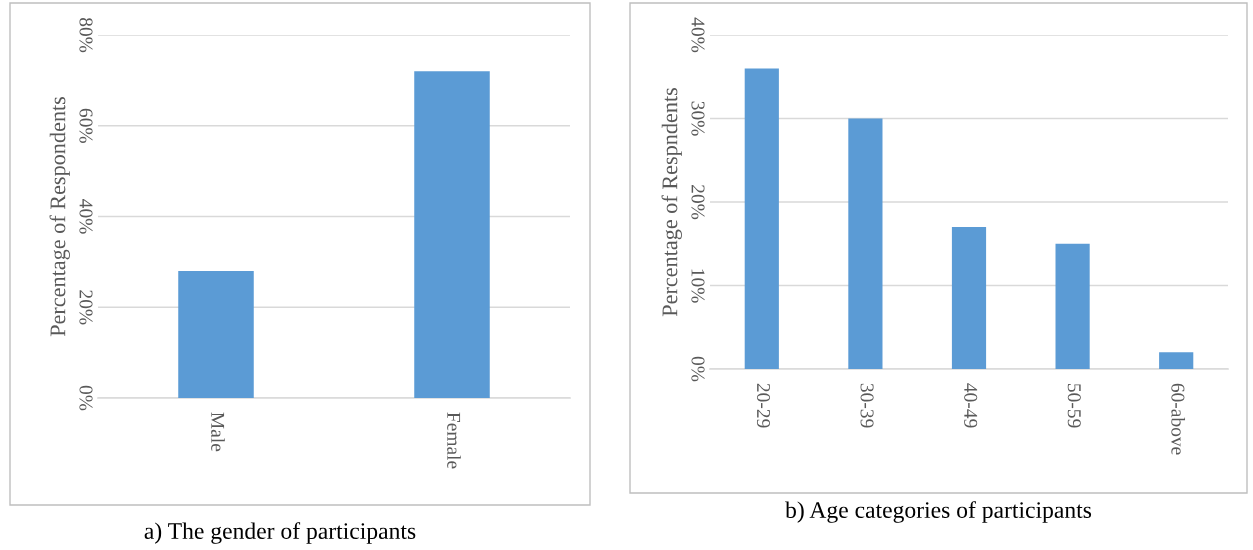 Image resolution: width=1253 pixels, height=550 pixels. I want to click on x-tick-label: Female, so click(454, 440).